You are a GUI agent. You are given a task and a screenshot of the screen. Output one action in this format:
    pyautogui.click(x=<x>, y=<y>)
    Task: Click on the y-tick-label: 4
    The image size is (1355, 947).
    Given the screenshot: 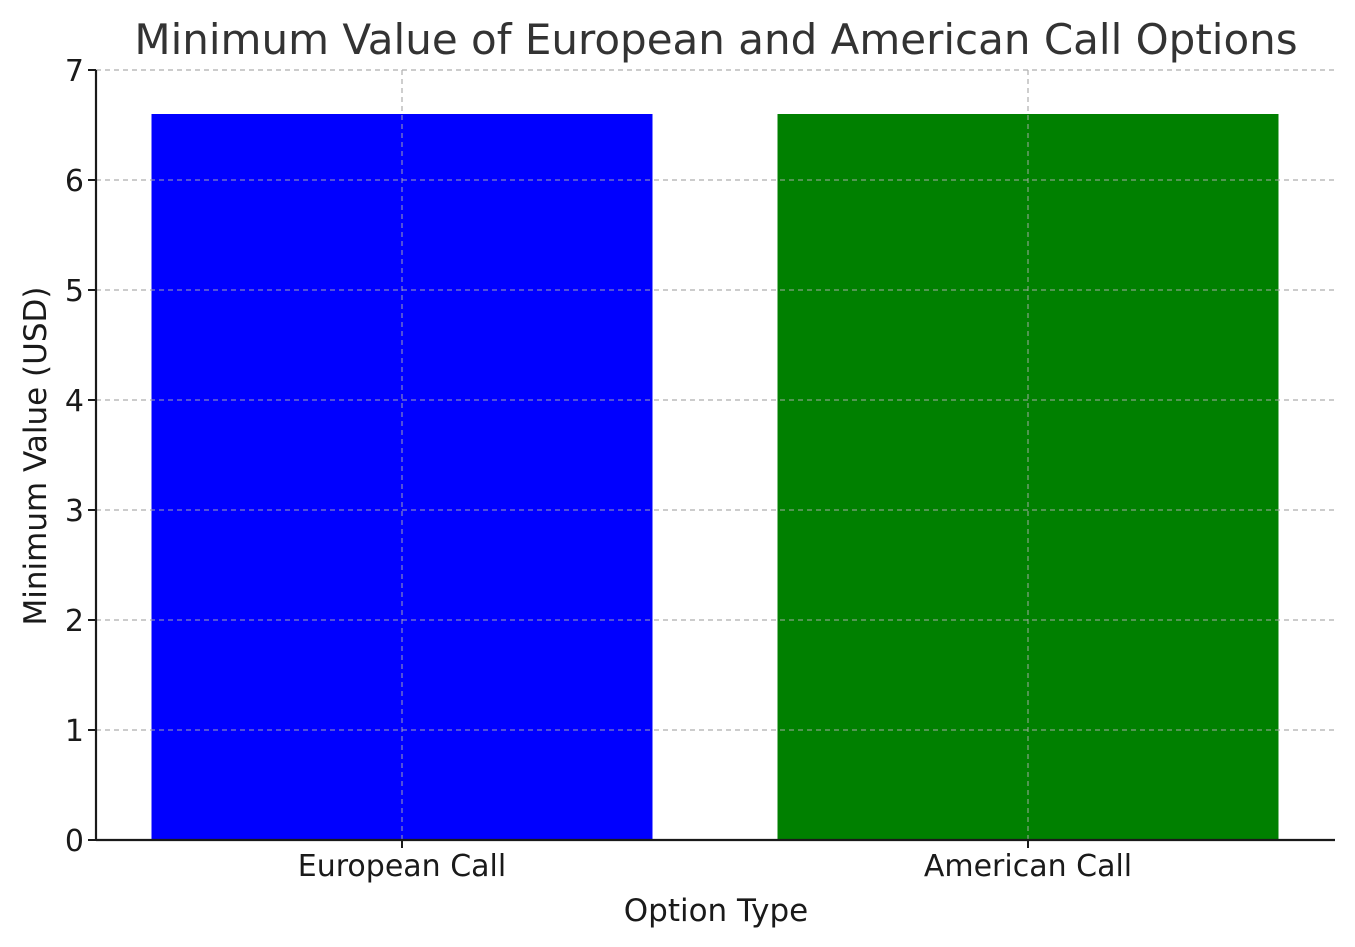 What is the action you would take?
    pyautogui.click(x=74, y=401)
    